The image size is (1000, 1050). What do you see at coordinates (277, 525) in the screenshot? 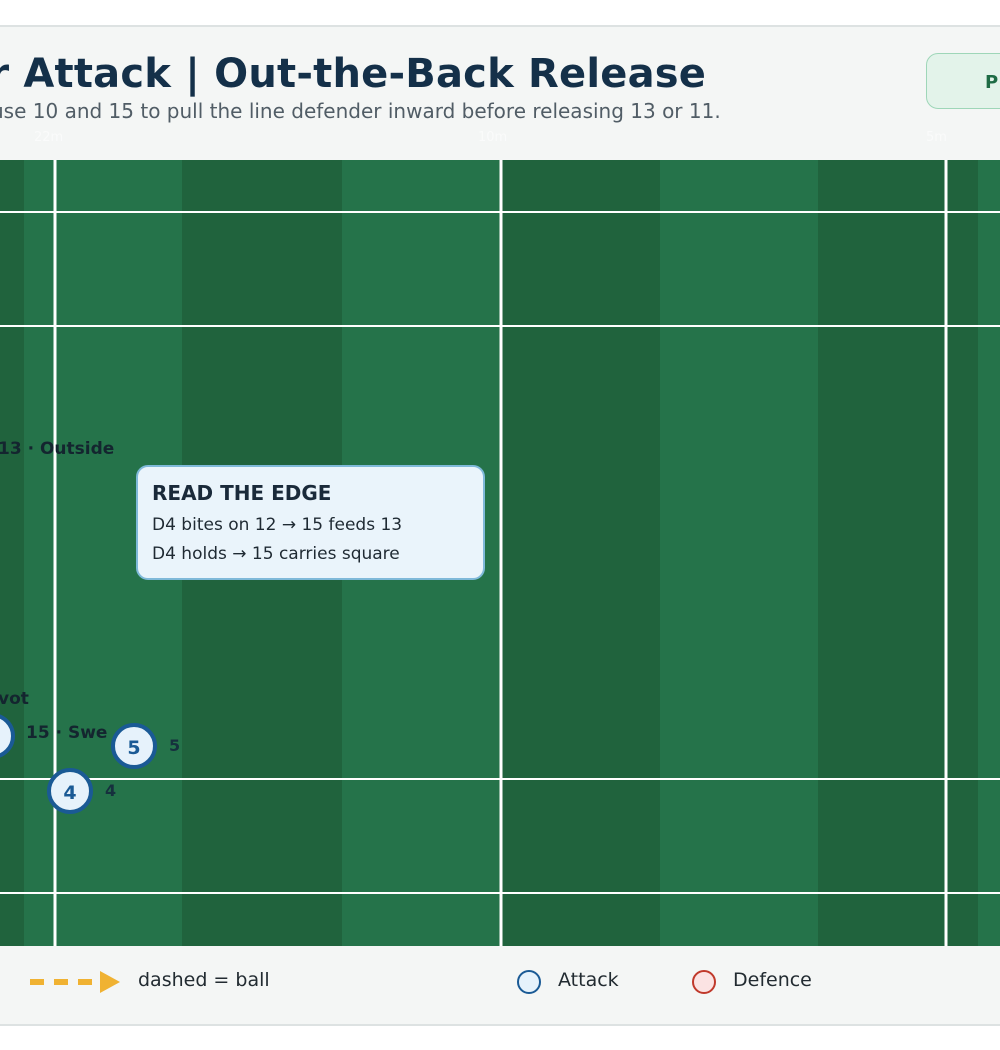
I see `callout-line-1: D4 bites on 12 → 15 feeds 13` at bounding box center [277, 525].